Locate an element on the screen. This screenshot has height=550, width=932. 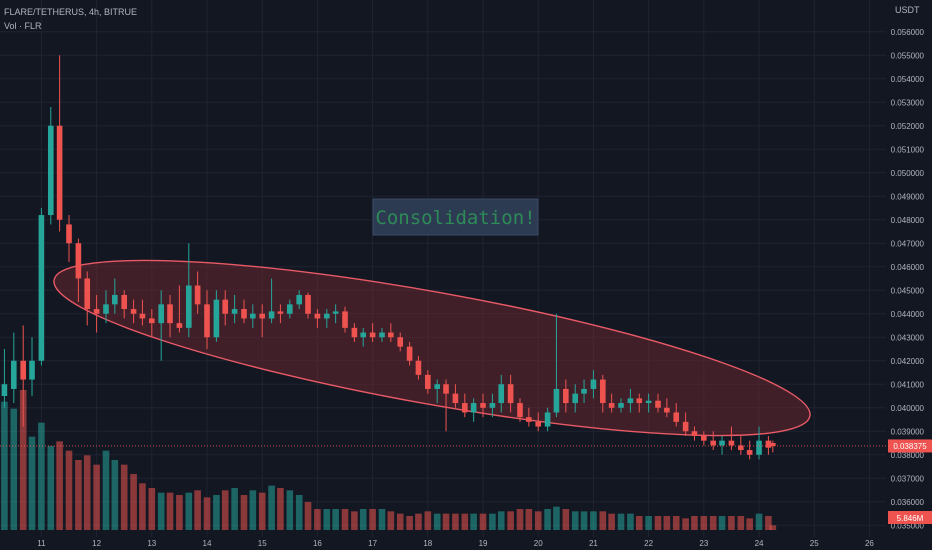
price-tick-label: 0.055000 is located at coordinates (908, 55).